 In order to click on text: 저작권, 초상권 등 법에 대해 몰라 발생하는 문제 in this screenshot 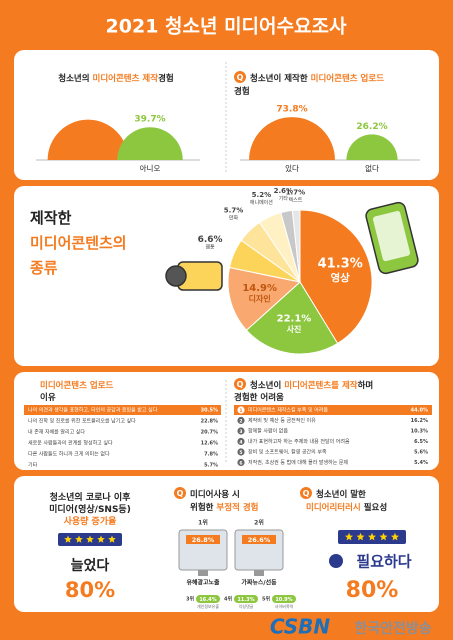, I will do `click(298, 462)`.